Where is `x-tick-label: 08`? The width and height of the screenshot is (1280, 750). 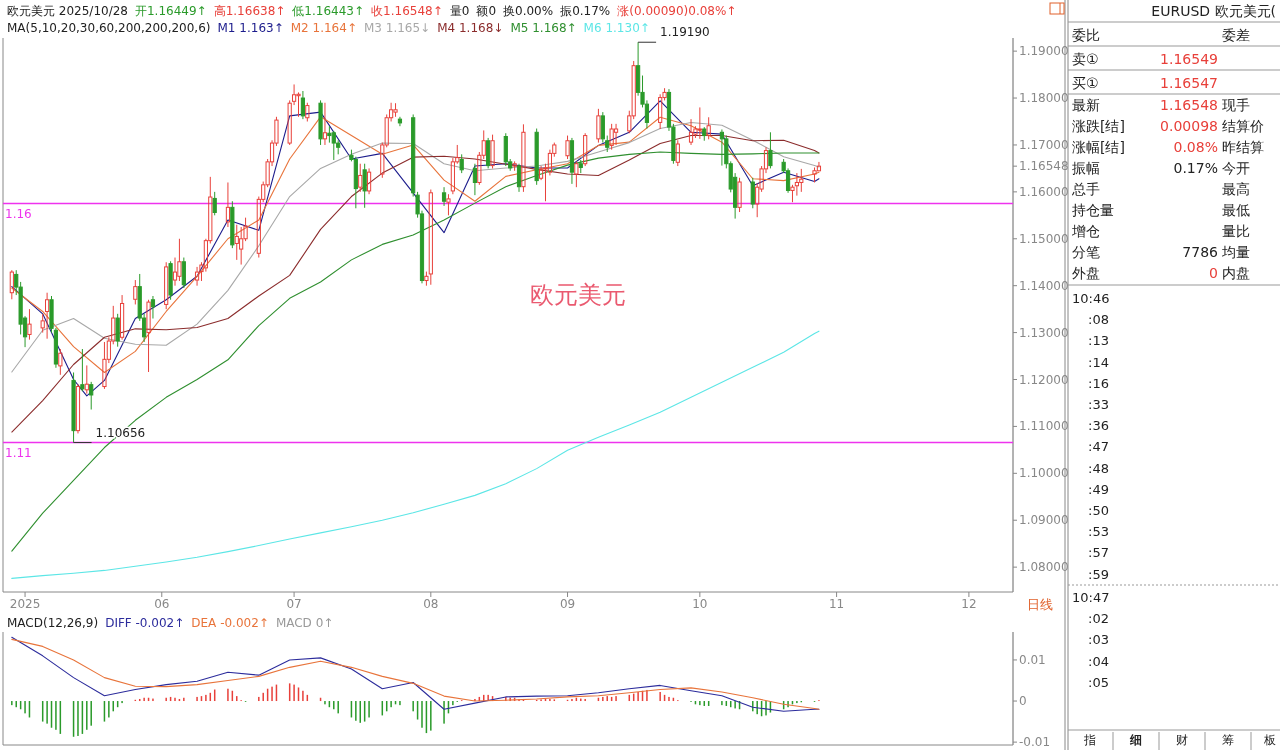 x-tick-label: 08 is located at coordinates (431, 604).